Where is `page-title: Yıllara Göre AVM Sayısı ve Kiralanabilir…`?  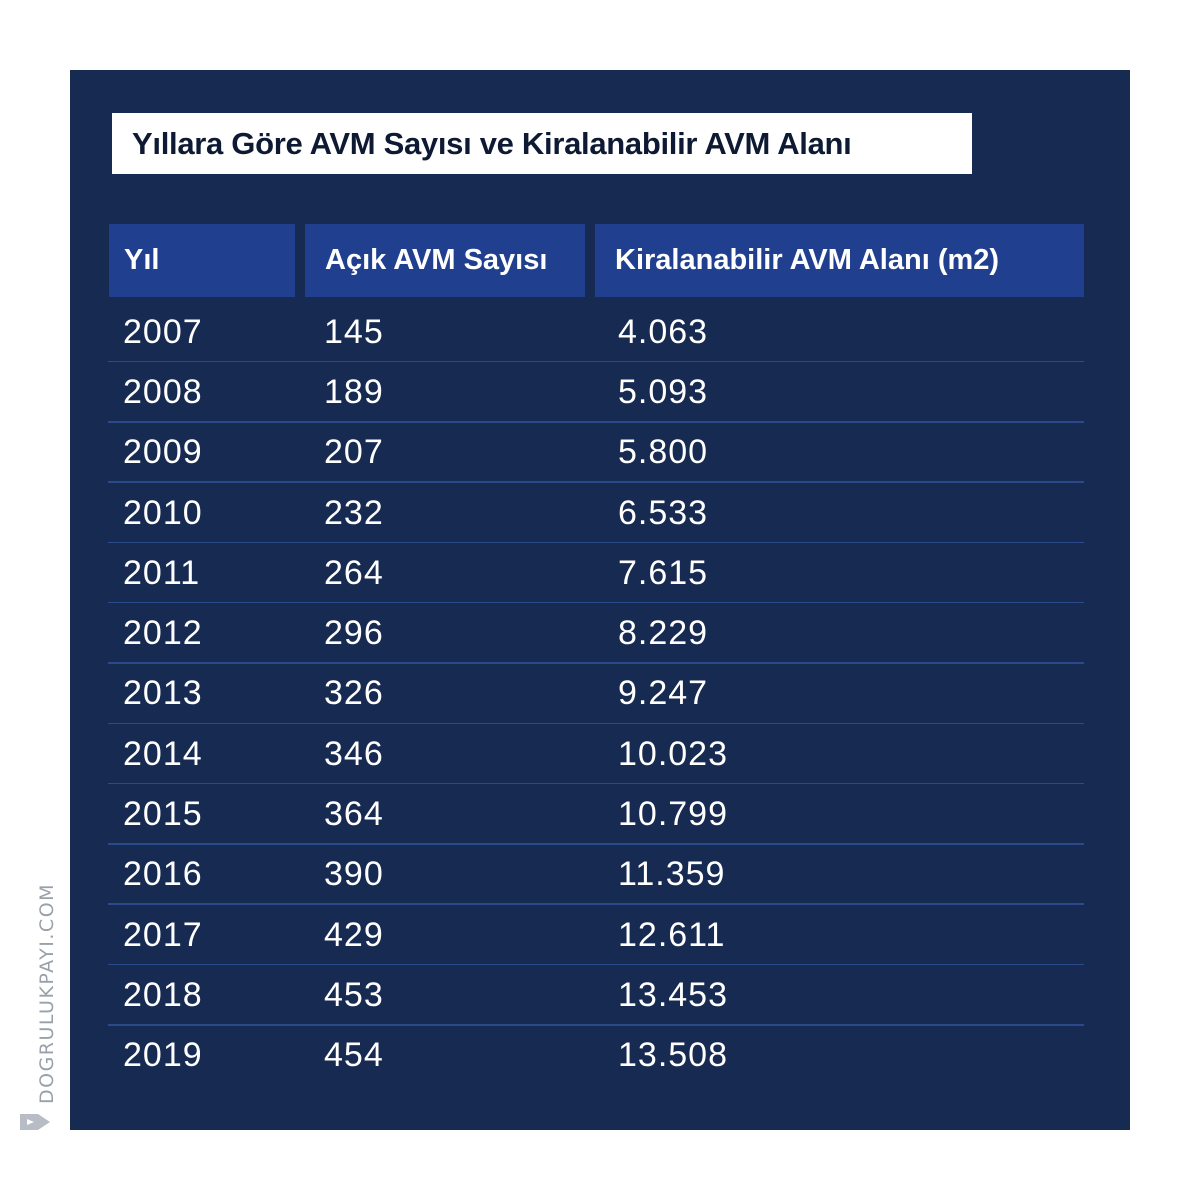 page-title: Yıllara Göre AVM Sayısı ve Kiralanabilir… is located at coordinates (492, 143).